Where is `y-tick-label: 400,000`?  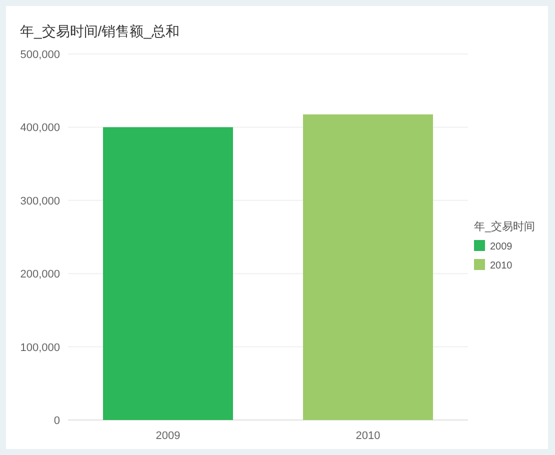 y-tick-label: 400,000 is located at coordinates (40, 128).